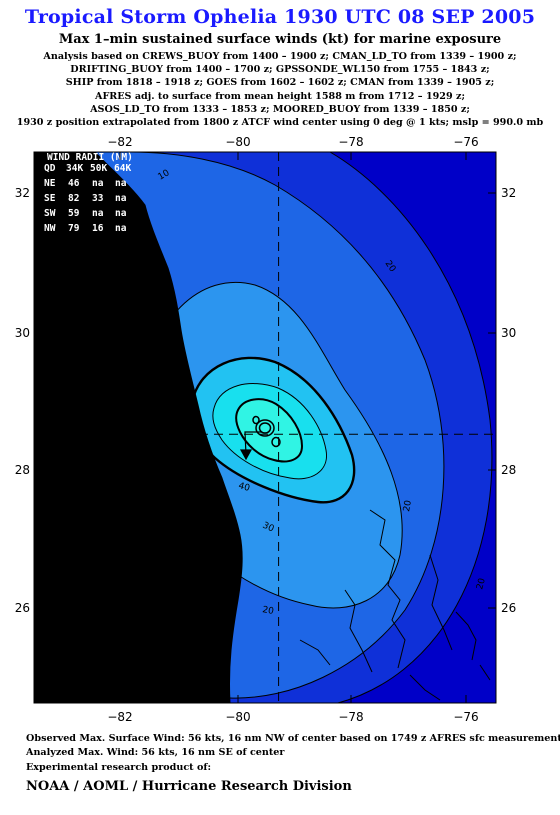  I want to click on wind-radii-title: WIND RADII (NM), so click(90, 157).